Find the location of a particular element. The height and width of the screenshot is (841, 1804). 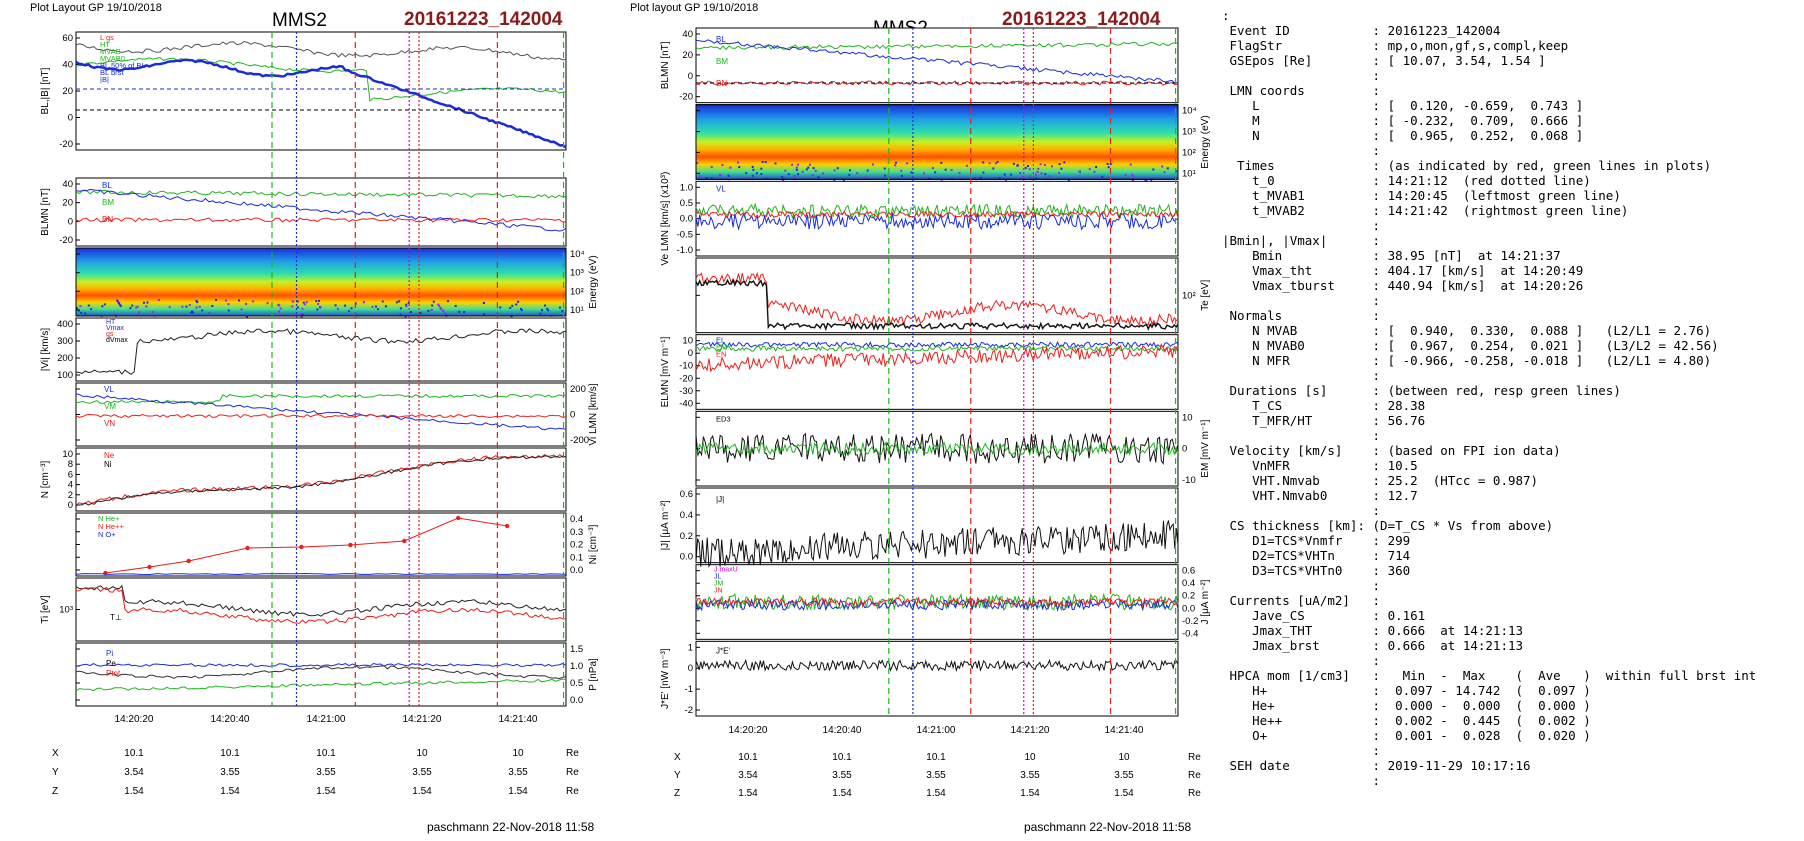

left-row-value: 1.54 is located at coordinates (230, 791).